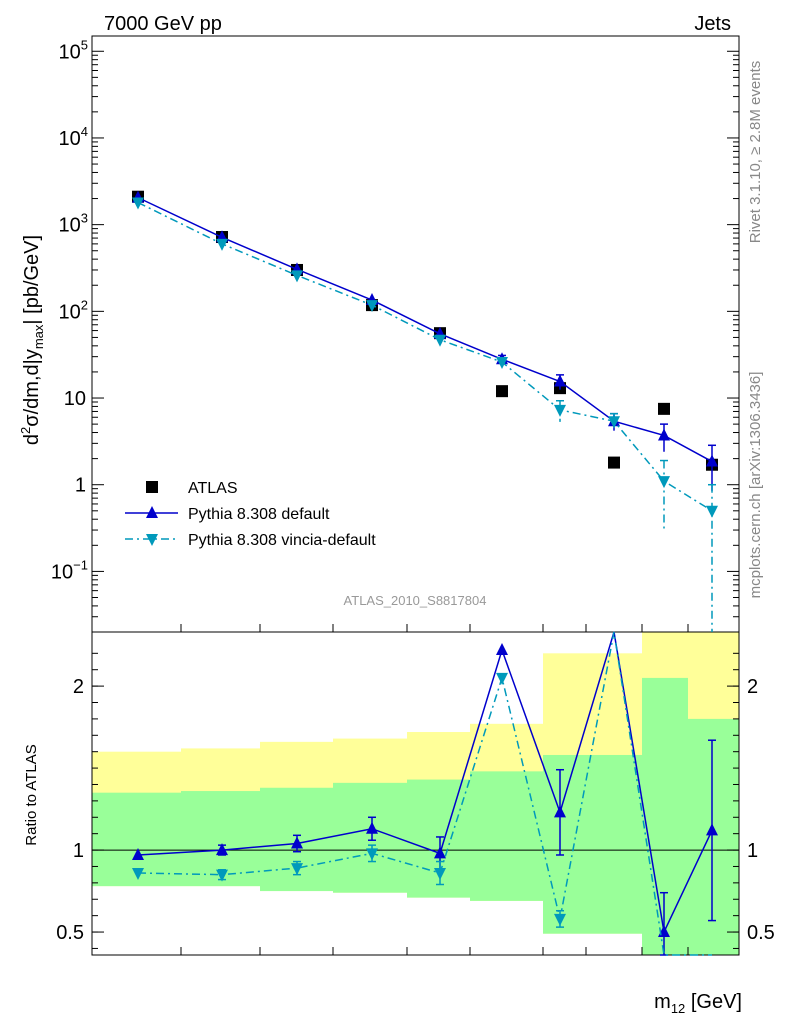  What do you see at coordinates (73, 224) in the screenshot?
I see `tick-label: 10³` at bounding box center [73, 224].